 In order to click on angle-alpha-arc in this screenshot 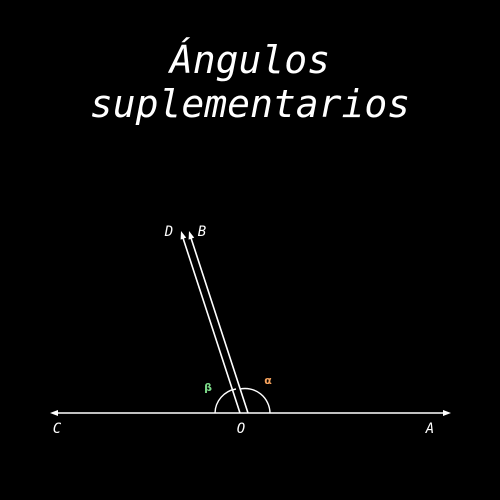, I will do `click(255, 400)`.